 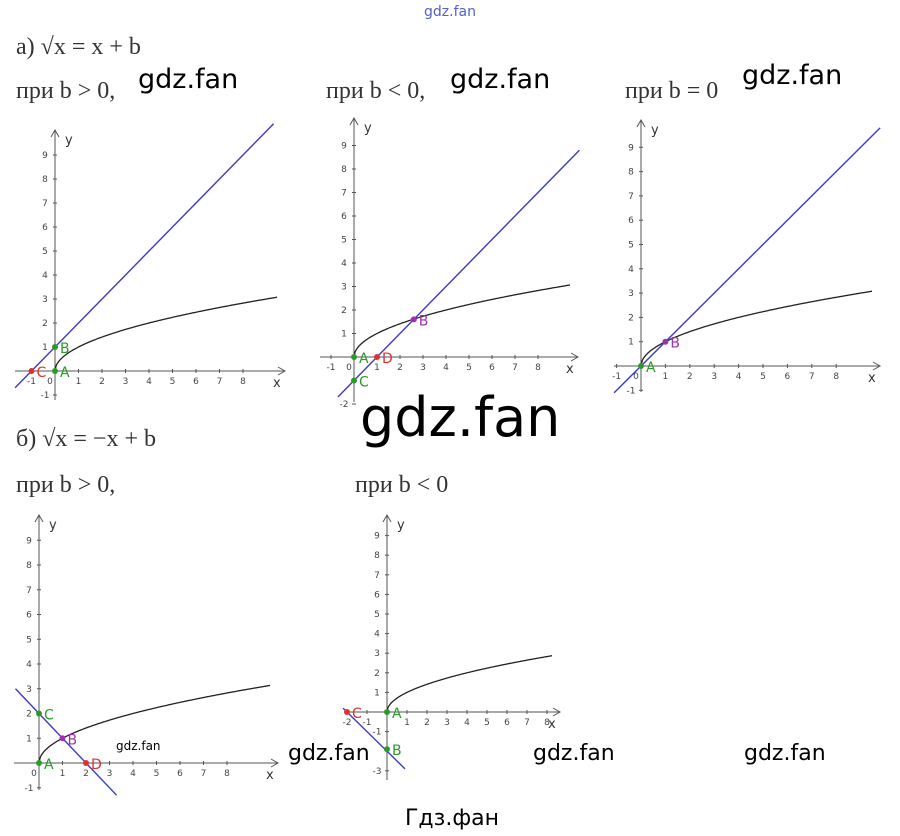 I want to click on y-tick-label: -3, so click(x=377, y=772).